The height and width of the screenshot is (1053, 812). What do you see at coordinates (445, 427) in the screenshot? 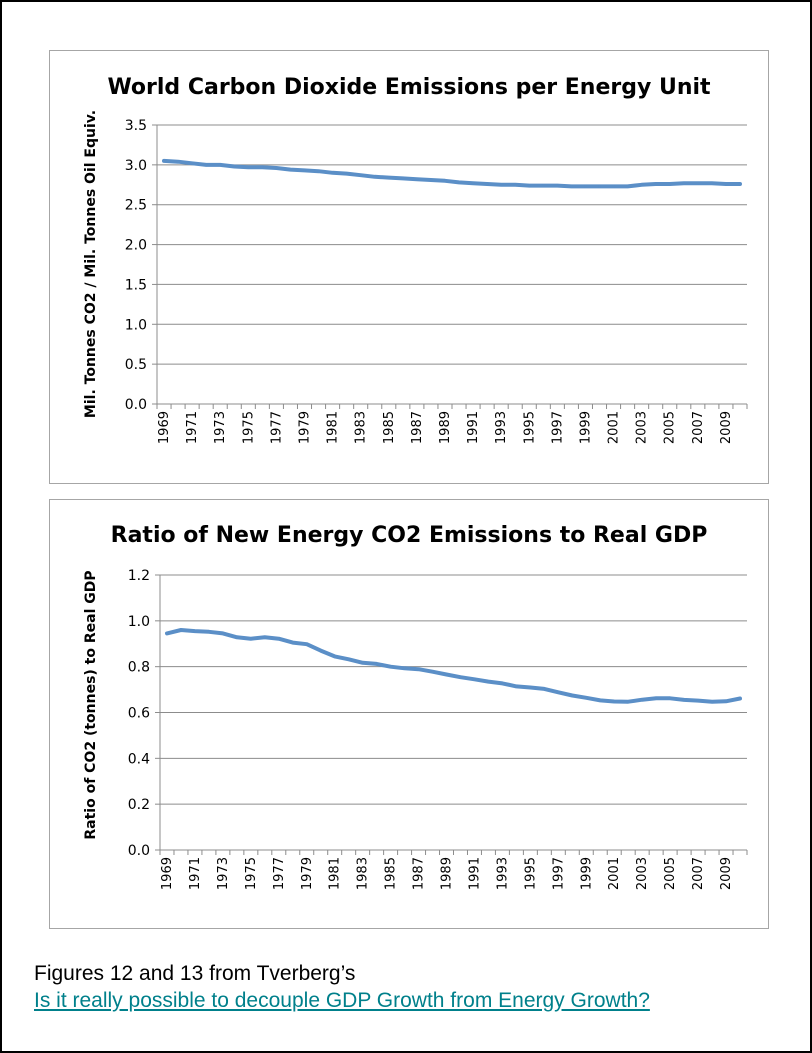
I see `x-tick-label: 1989` at bounding box center [445, 427].